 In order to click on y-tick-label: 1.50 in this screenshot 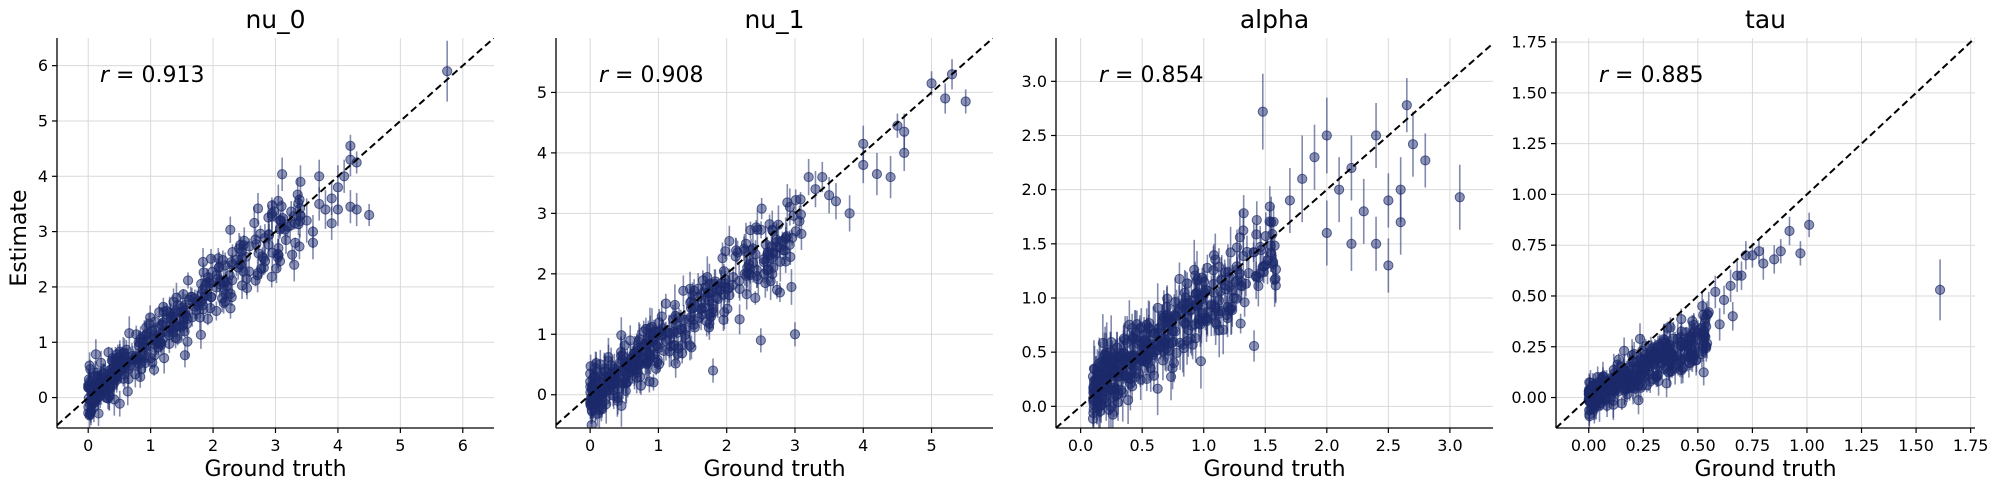, I will do `click(1529, 92)`.